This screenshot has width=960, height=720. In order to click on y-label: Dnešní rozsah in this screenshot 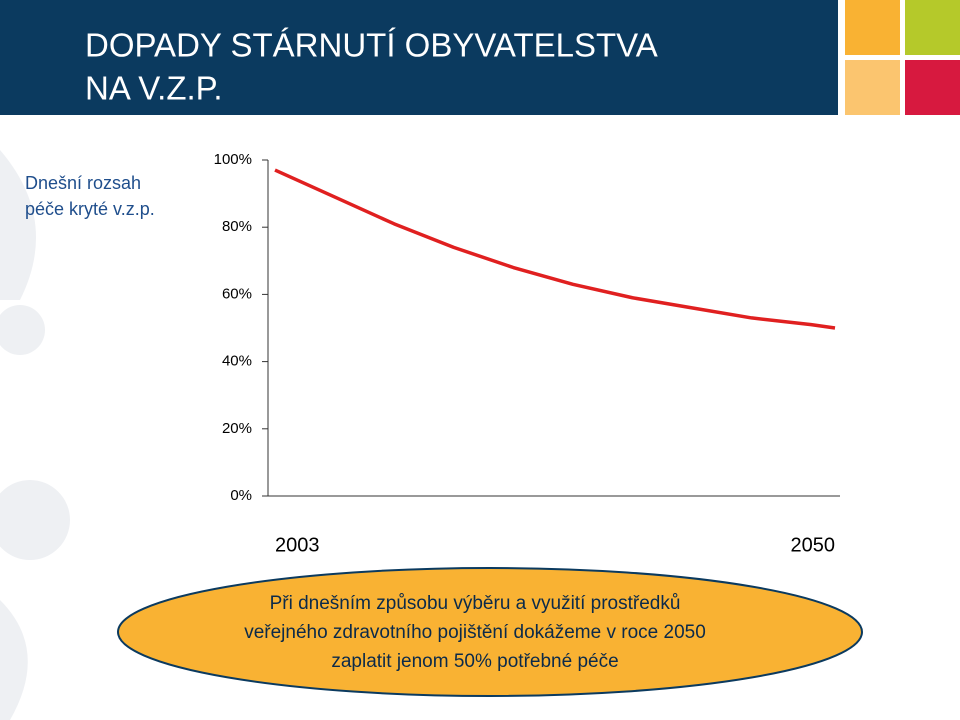, I will do `click(83, 183)`.